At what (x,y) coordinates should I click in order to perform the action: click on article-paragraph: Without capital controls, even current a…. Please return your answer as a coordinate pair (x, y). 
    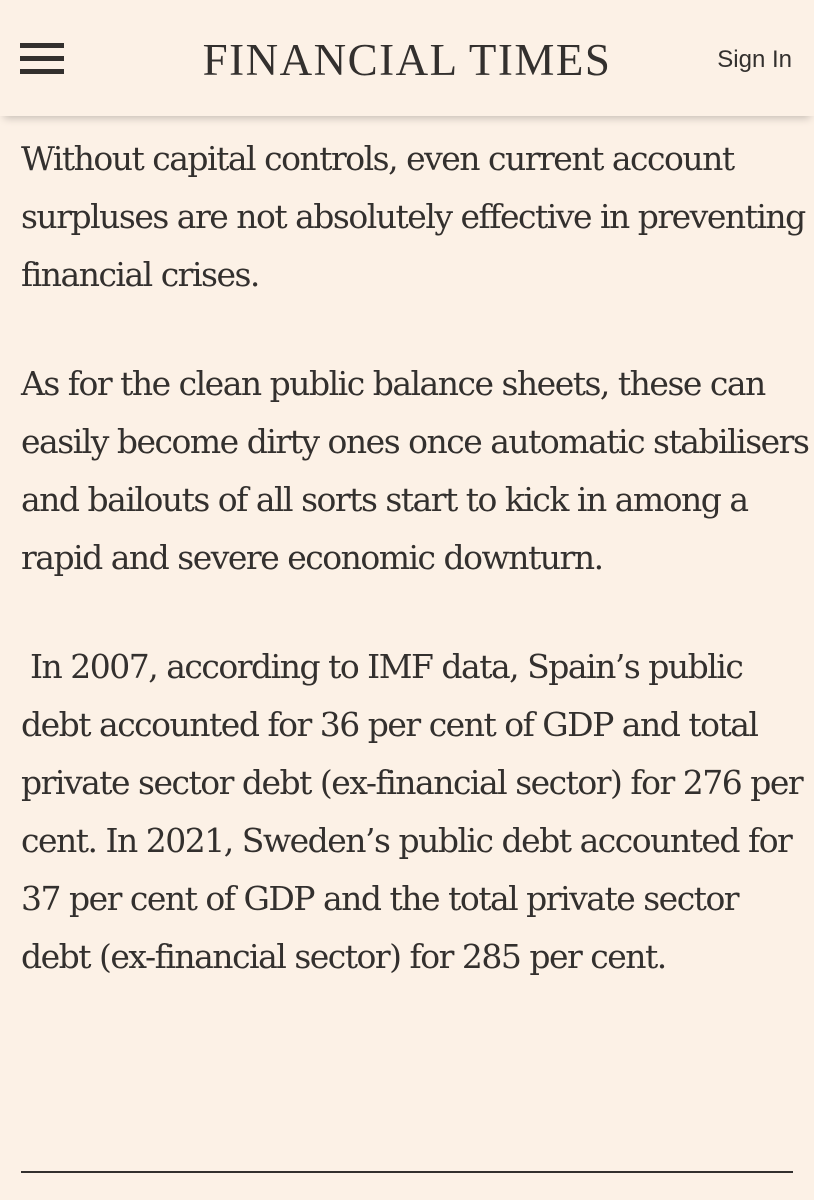
    Looking at the image, I should click on (417, 216).